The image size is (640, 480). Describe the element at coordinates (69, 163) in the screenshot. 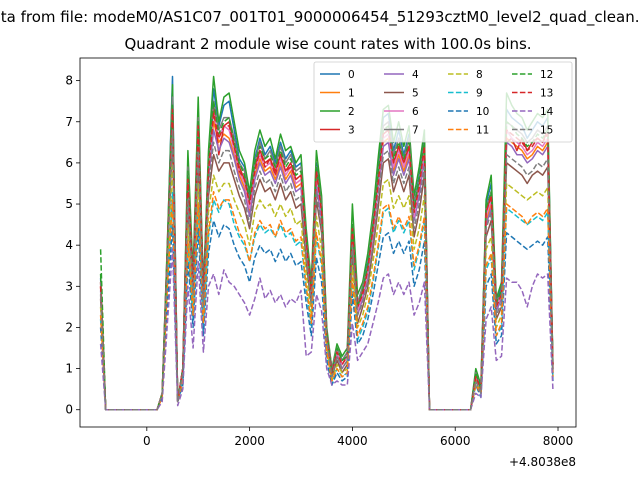

I see `y-tick-label: 6` at that location.